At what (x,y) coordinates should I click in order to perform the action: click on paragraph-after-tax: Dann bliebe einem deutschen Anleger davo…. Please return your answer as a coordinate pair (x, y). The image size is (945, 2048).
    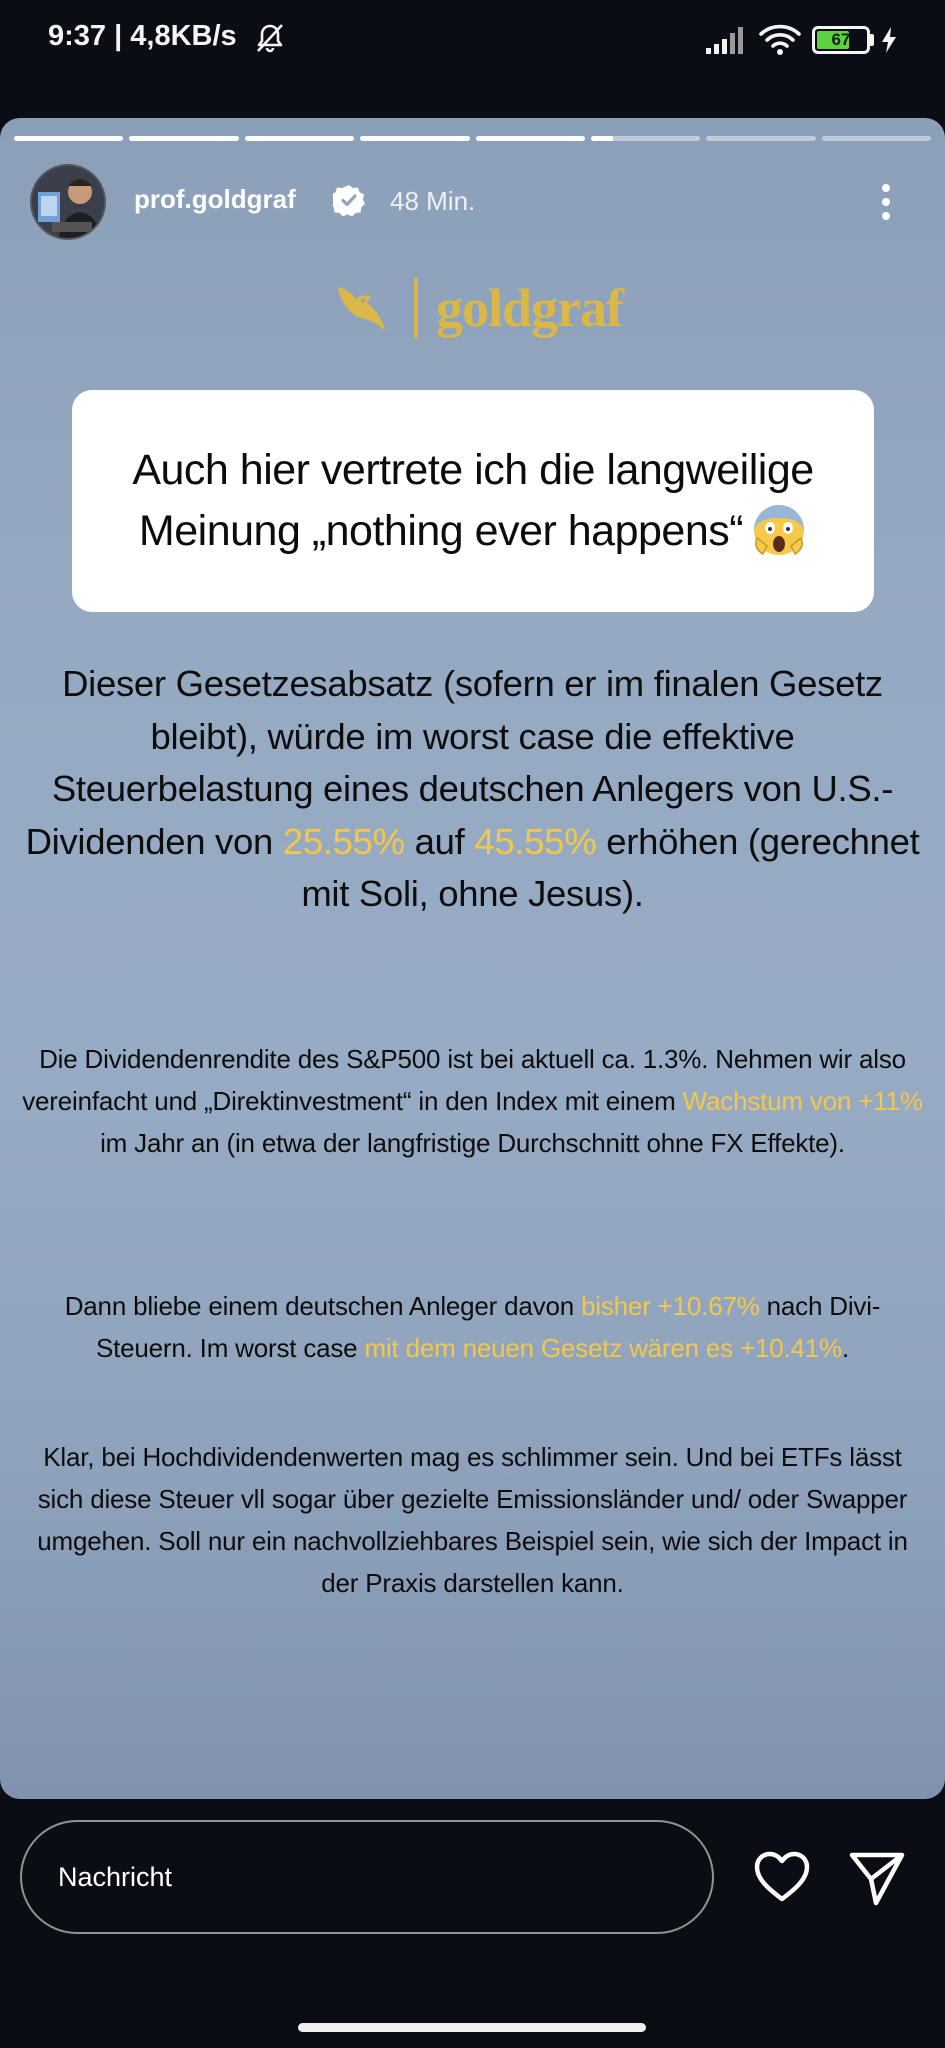
    Looking at the image, I should click on (472, 1327).